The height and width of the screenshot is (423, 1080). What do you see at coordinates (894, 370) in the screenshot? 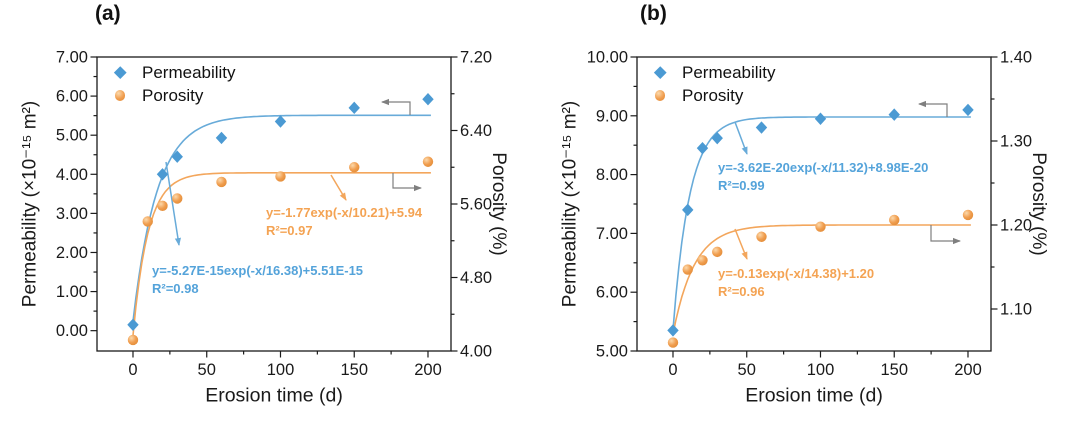
I see `tick-label: 150` at bounding box center [894, 370].